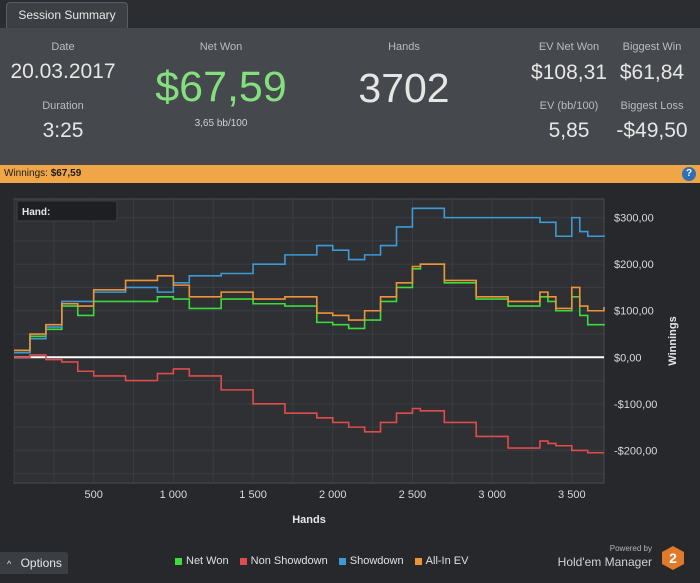 Image resolution: width=700 pixels, height=583 pixels. What do you see at coordinates (652, 47) in the screenshot?
I see `biggest-win-label: Biggest Win` at bounding box center [652, 47].